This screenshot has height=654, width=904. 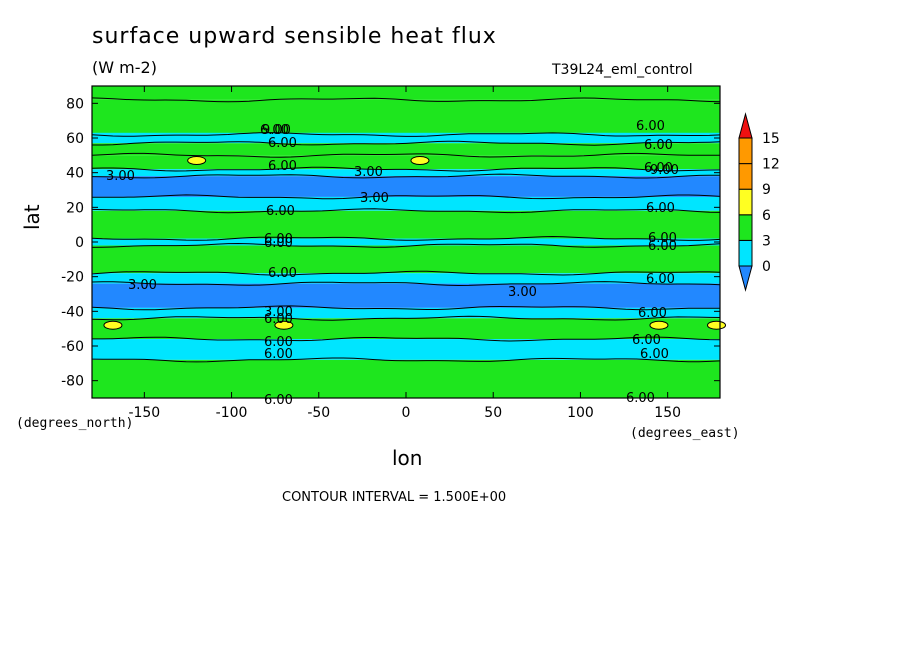 What do you see at coordinates (75, 423) in the screenshot?
I see `y-unit-label: (degrees_north)` at bounding box center [75, 423].